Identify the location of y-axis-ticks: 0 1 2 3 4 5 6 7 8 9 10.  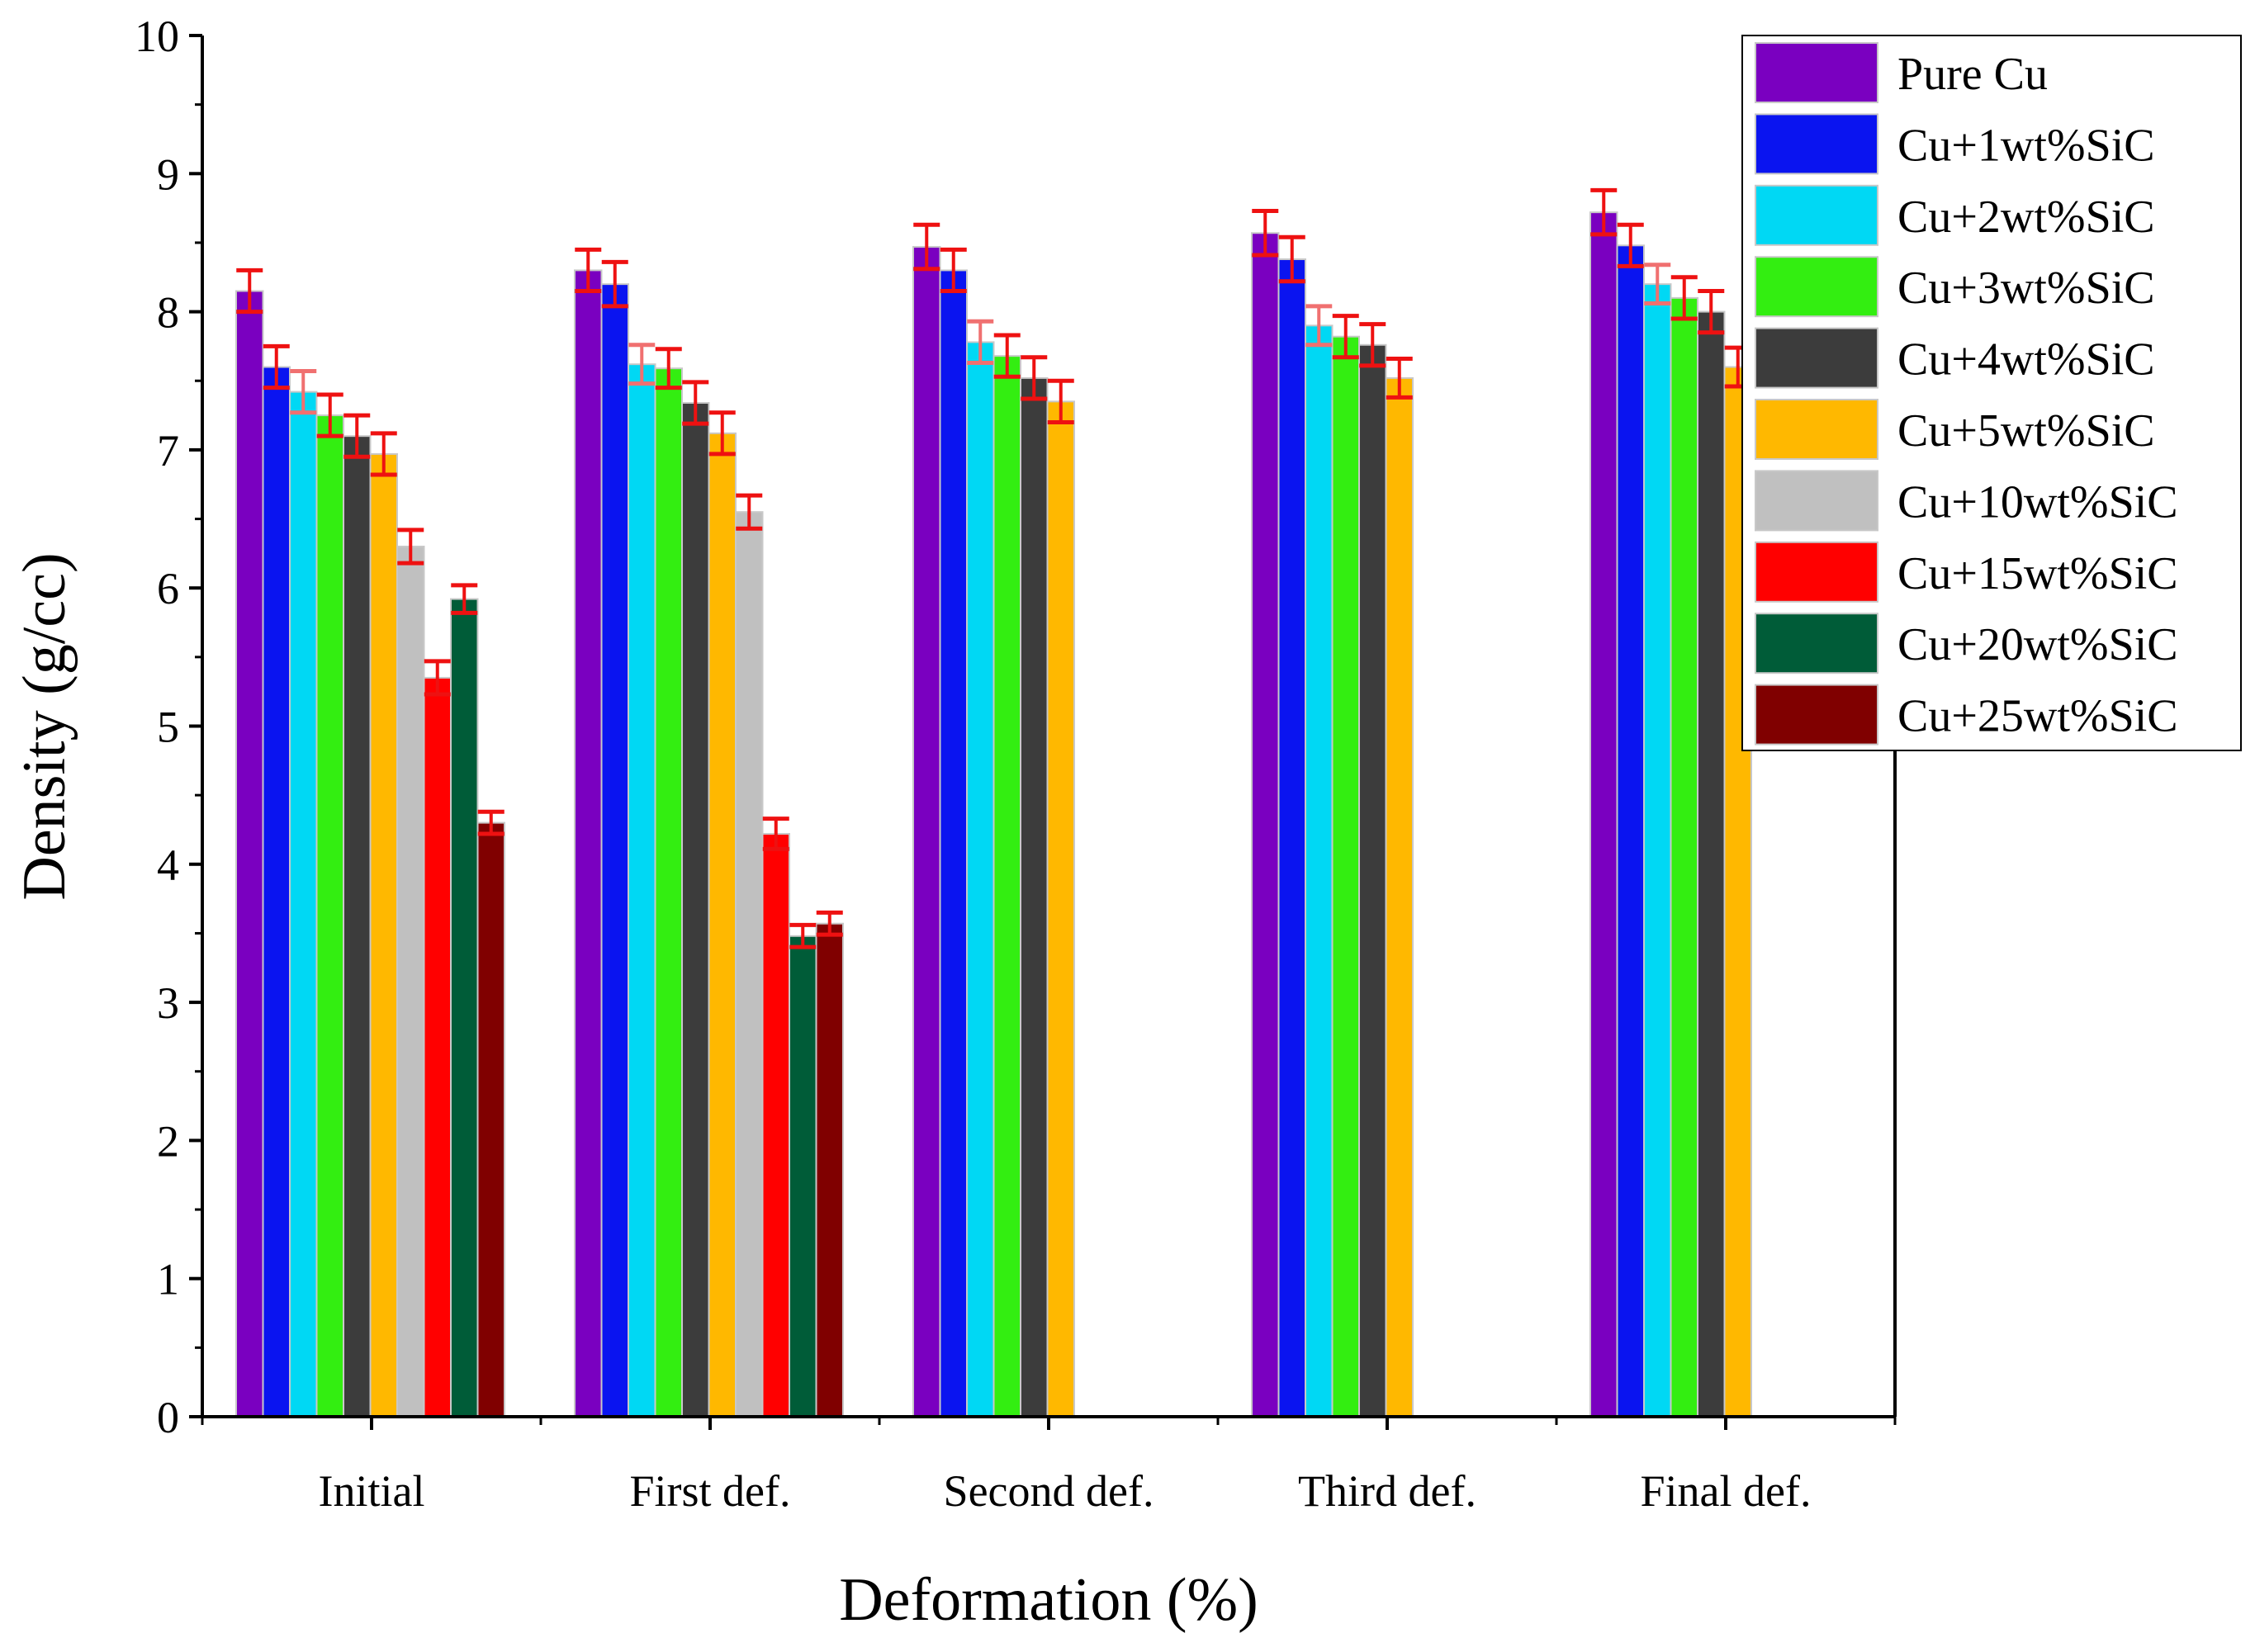
(169, 727).